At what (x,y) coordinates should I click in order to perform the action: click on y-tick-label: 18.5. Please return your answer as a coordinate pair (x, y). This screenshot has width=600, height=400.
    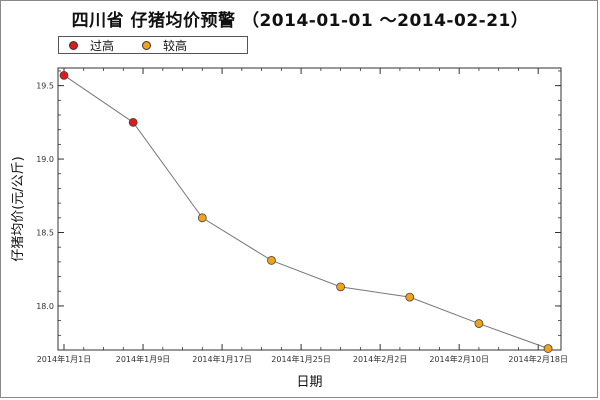
    Looking at the image, I should click on (45, 233).